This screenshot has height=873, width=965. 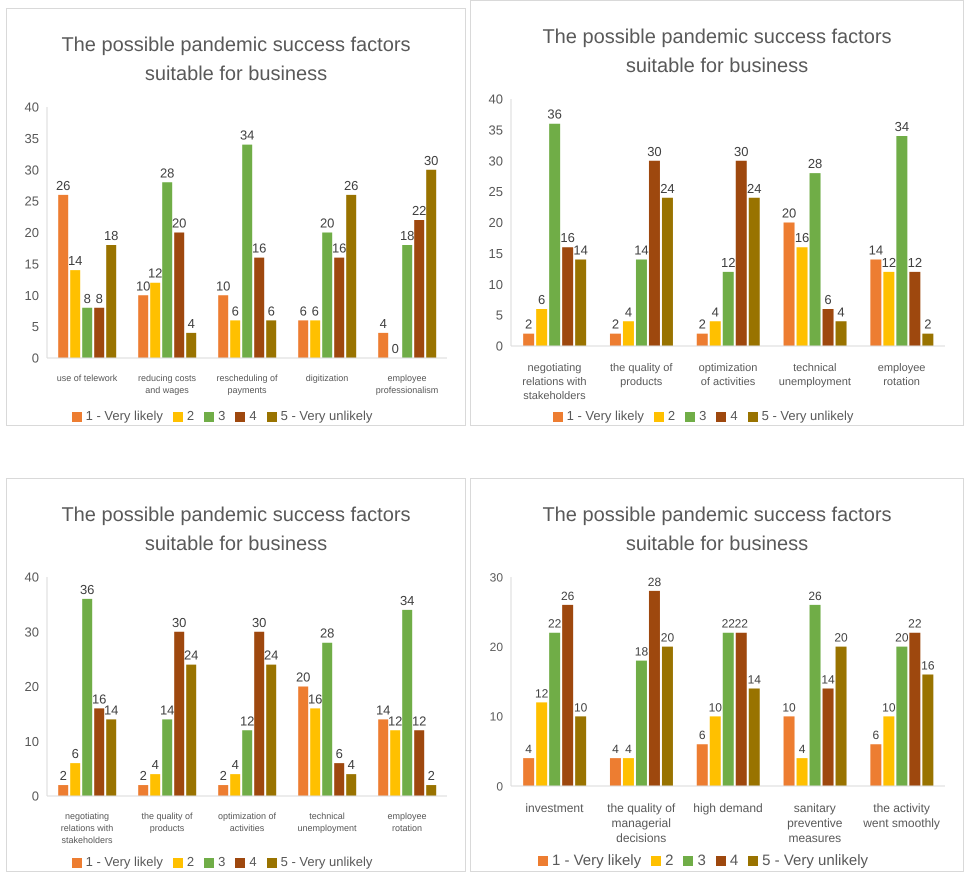 What do you see at coordinates (495, 284) in the screenshot?
I see `y-tick-label: 10` at bounding box center [495, 284].